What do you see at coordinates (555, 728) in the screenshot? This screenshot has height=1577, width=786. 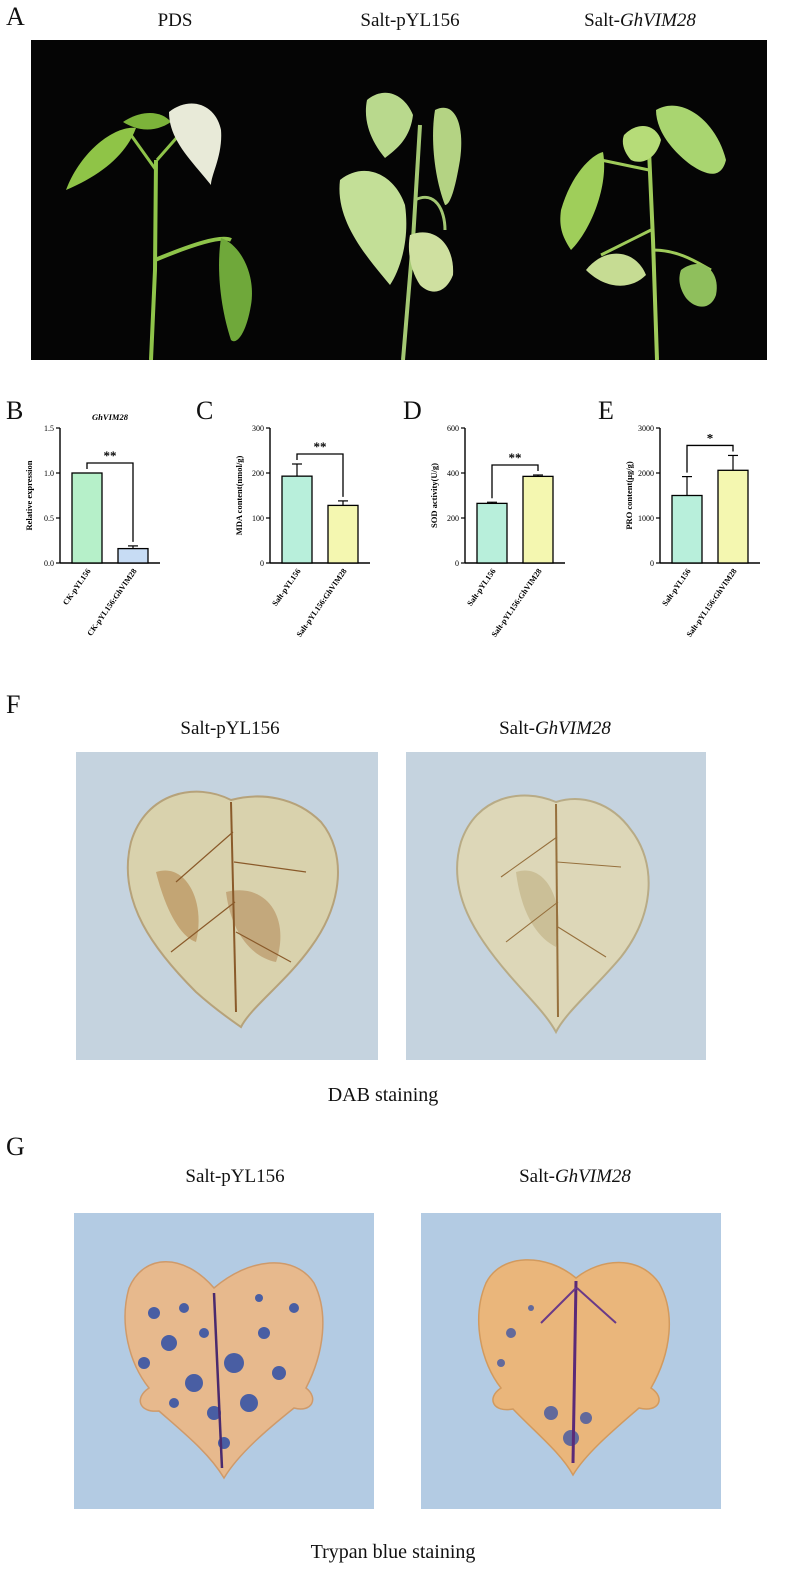 I see `panel-f-title-salt-ghvim28: Salt-GhVIM28` at bounding box center [555, 728].